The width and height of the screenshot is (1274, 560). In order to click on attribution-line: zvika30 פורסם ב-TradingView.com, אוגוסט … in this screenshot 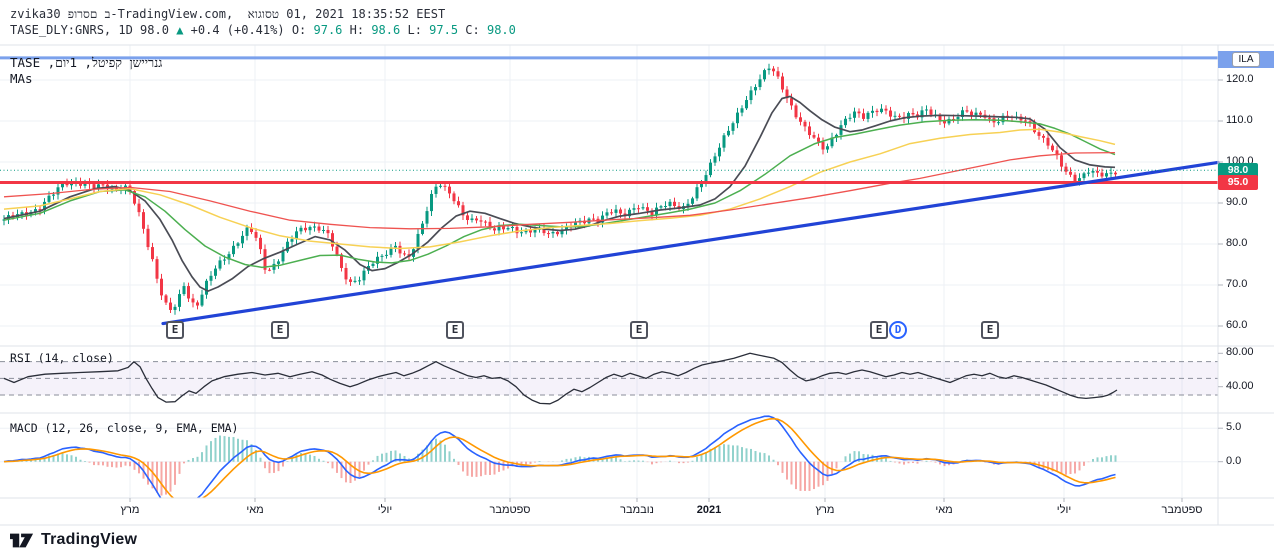, I will do `click(228, 14)`.